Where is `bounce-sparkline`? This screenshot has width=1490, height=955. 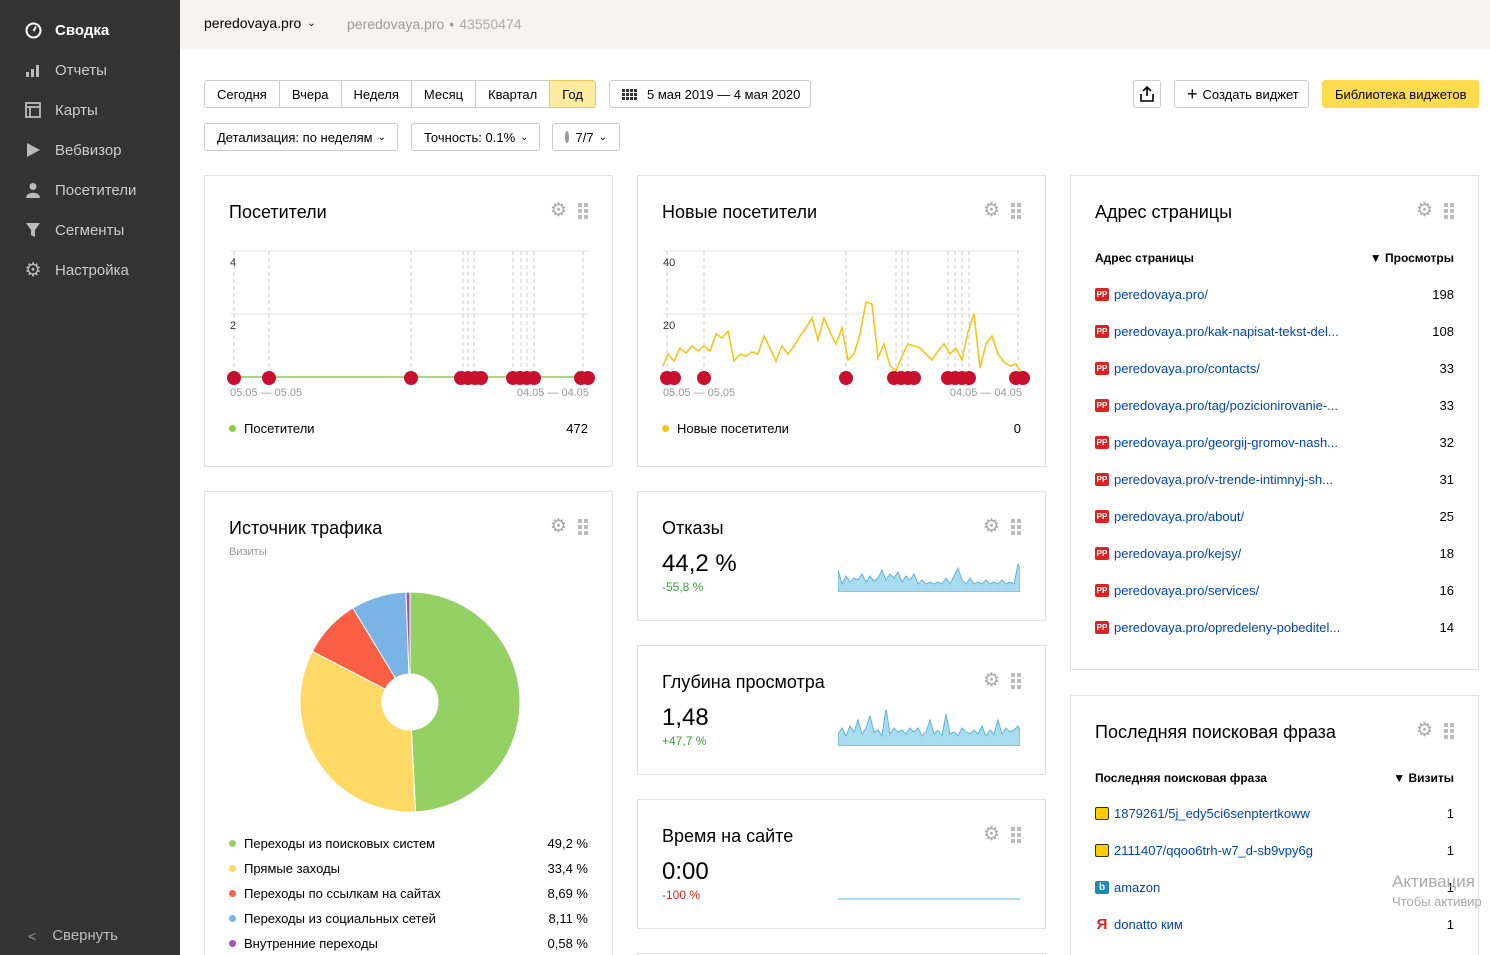 bounce-sparkline is located at coordinates (929, 577).